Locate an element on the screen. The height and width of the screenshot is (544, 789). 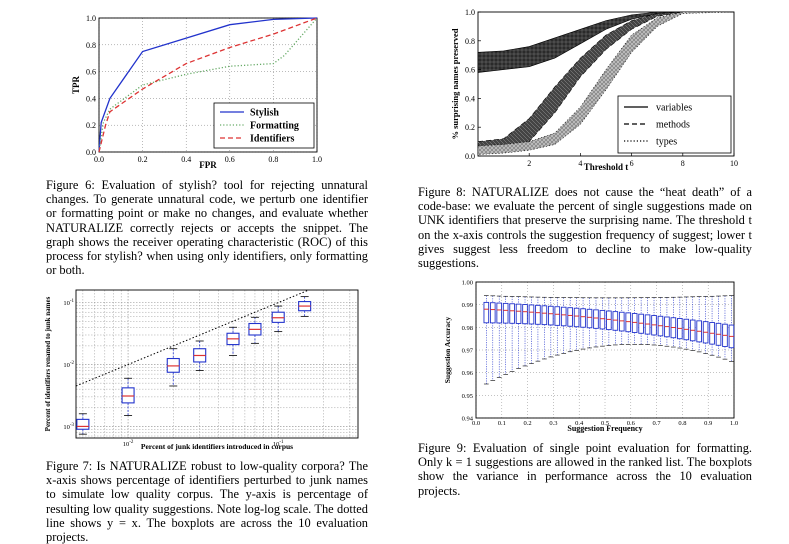
figure-6-lines is located at coordinates (208, 85).